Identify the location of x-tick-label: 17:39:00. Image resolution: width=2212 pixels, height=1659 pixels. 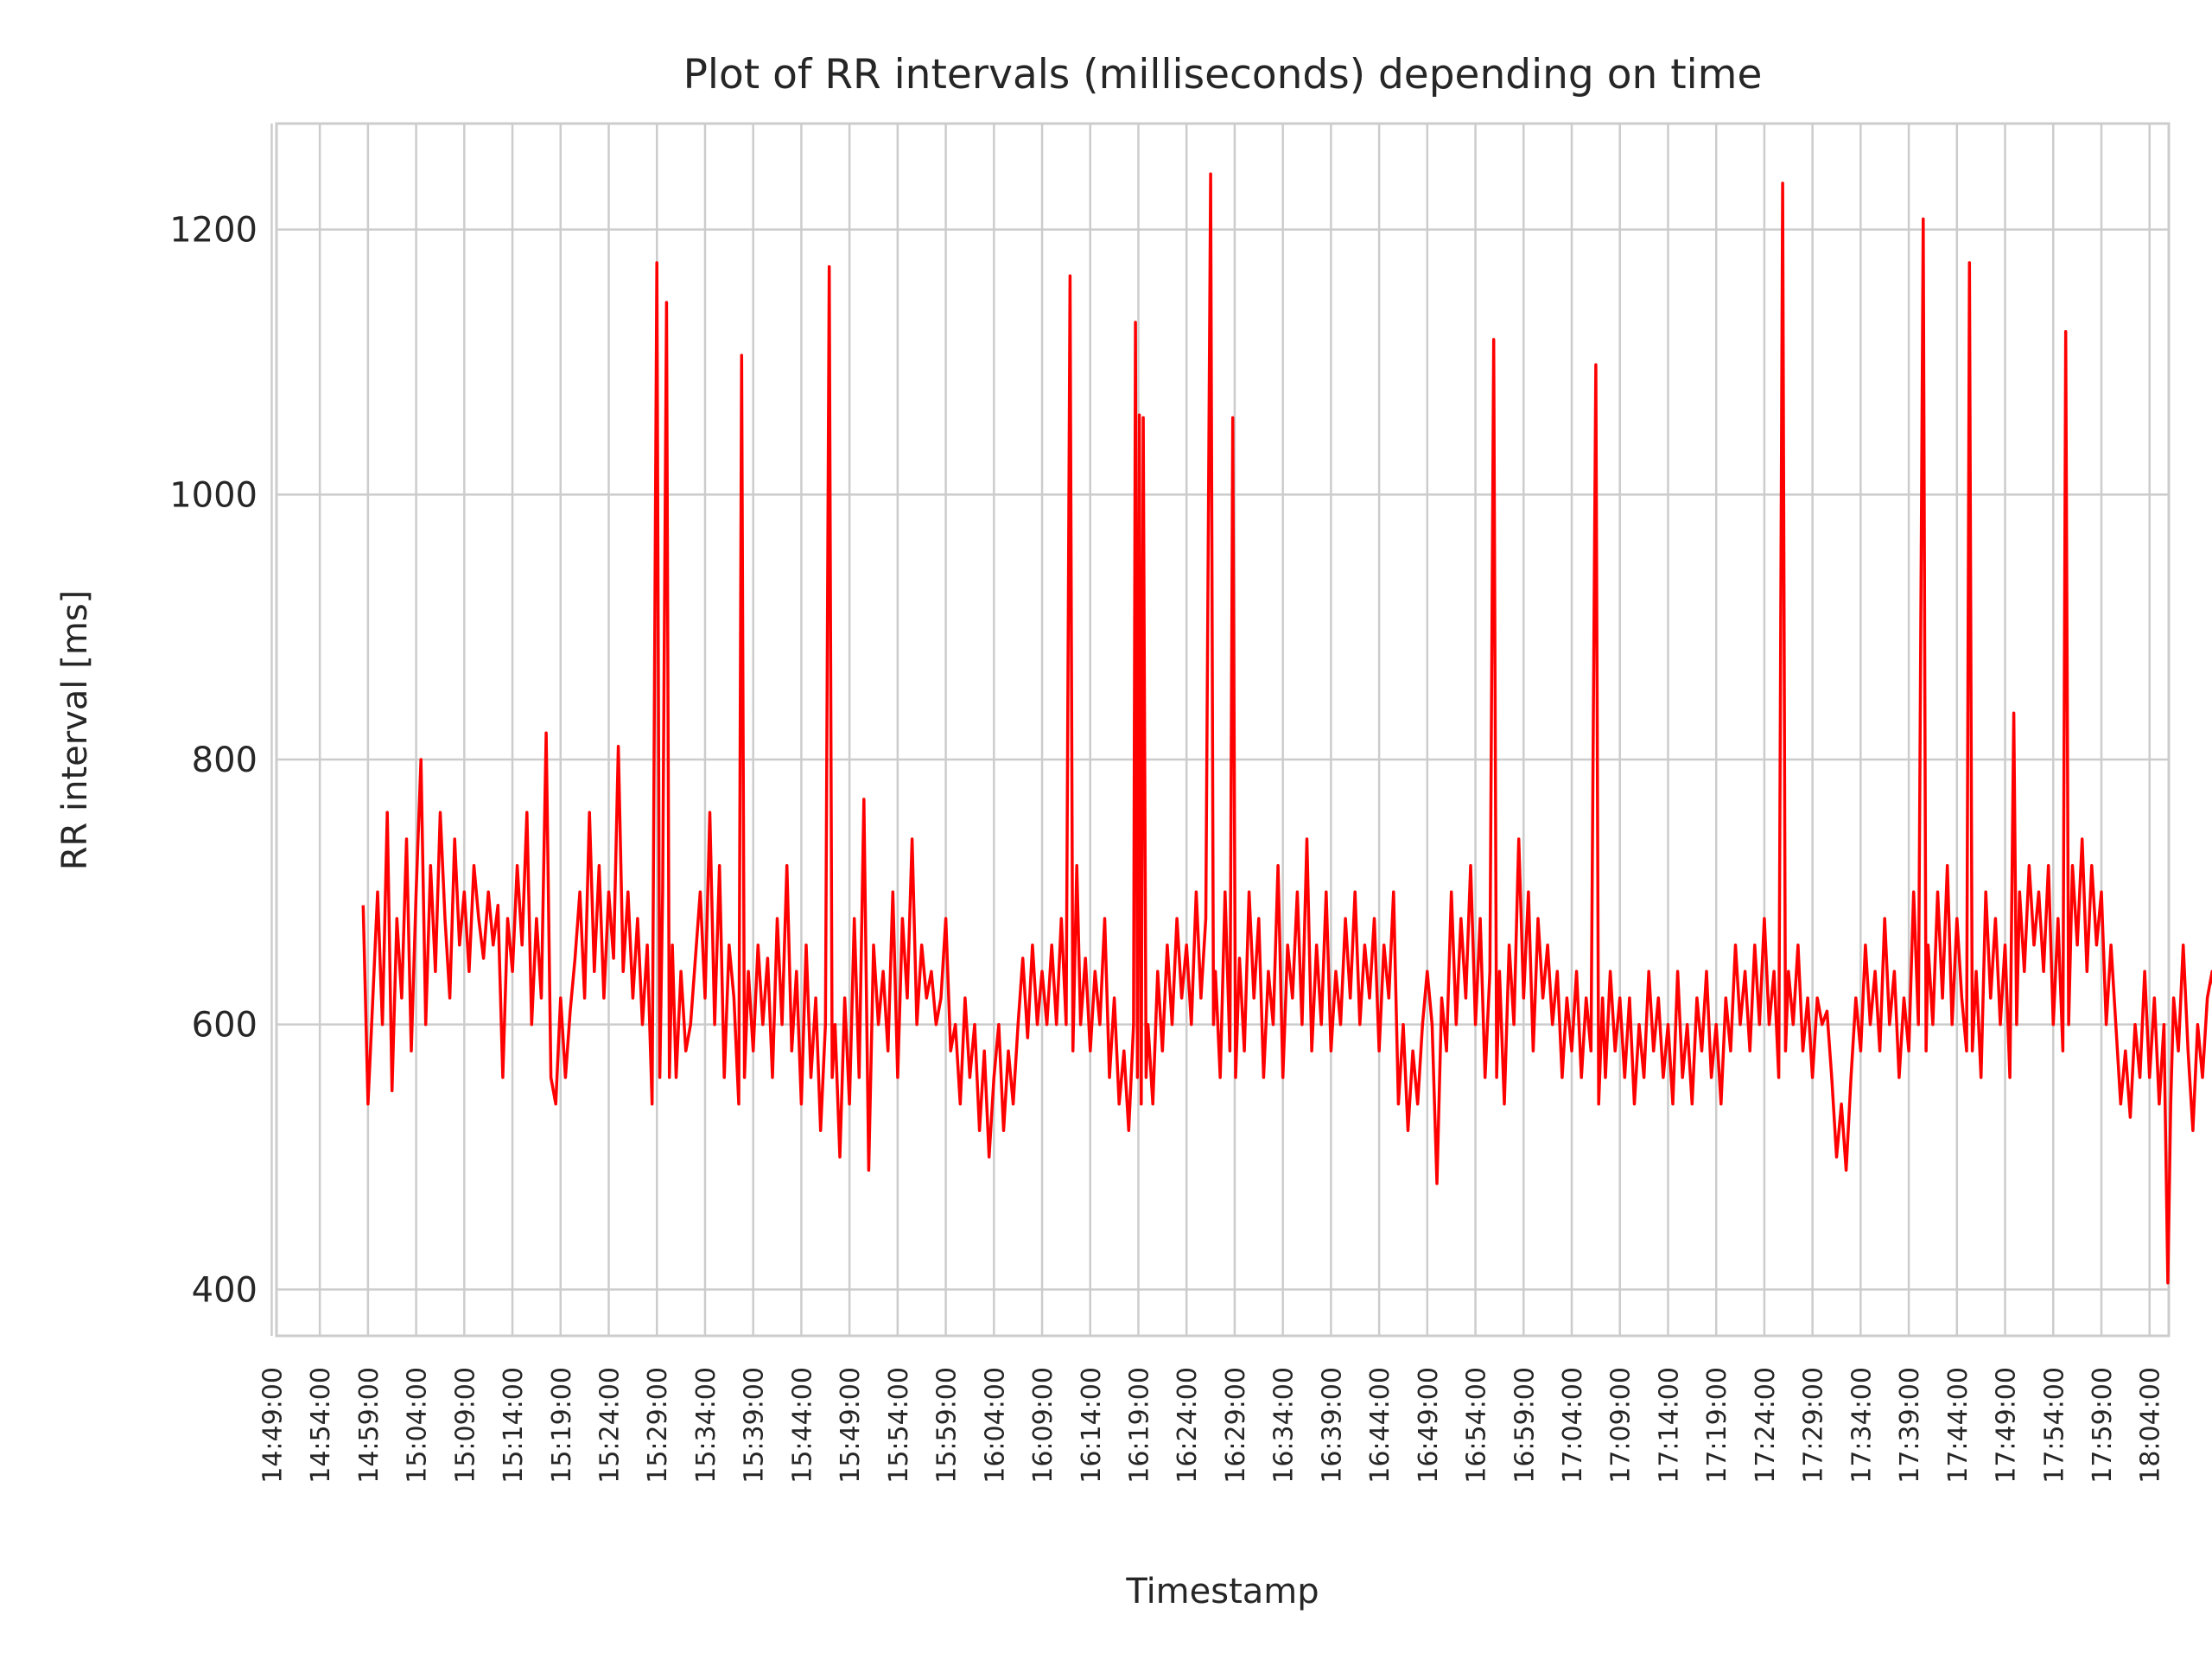
(1910, 1425).